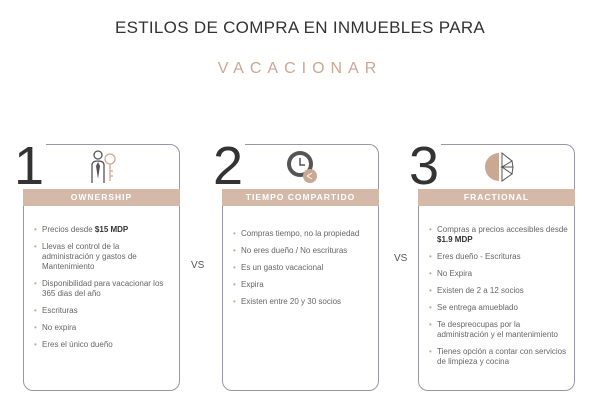 The width and height of the screenshot is (600, 400). I want to click on feature-item: No eres dueño / No escrituras, so click(302, 251).